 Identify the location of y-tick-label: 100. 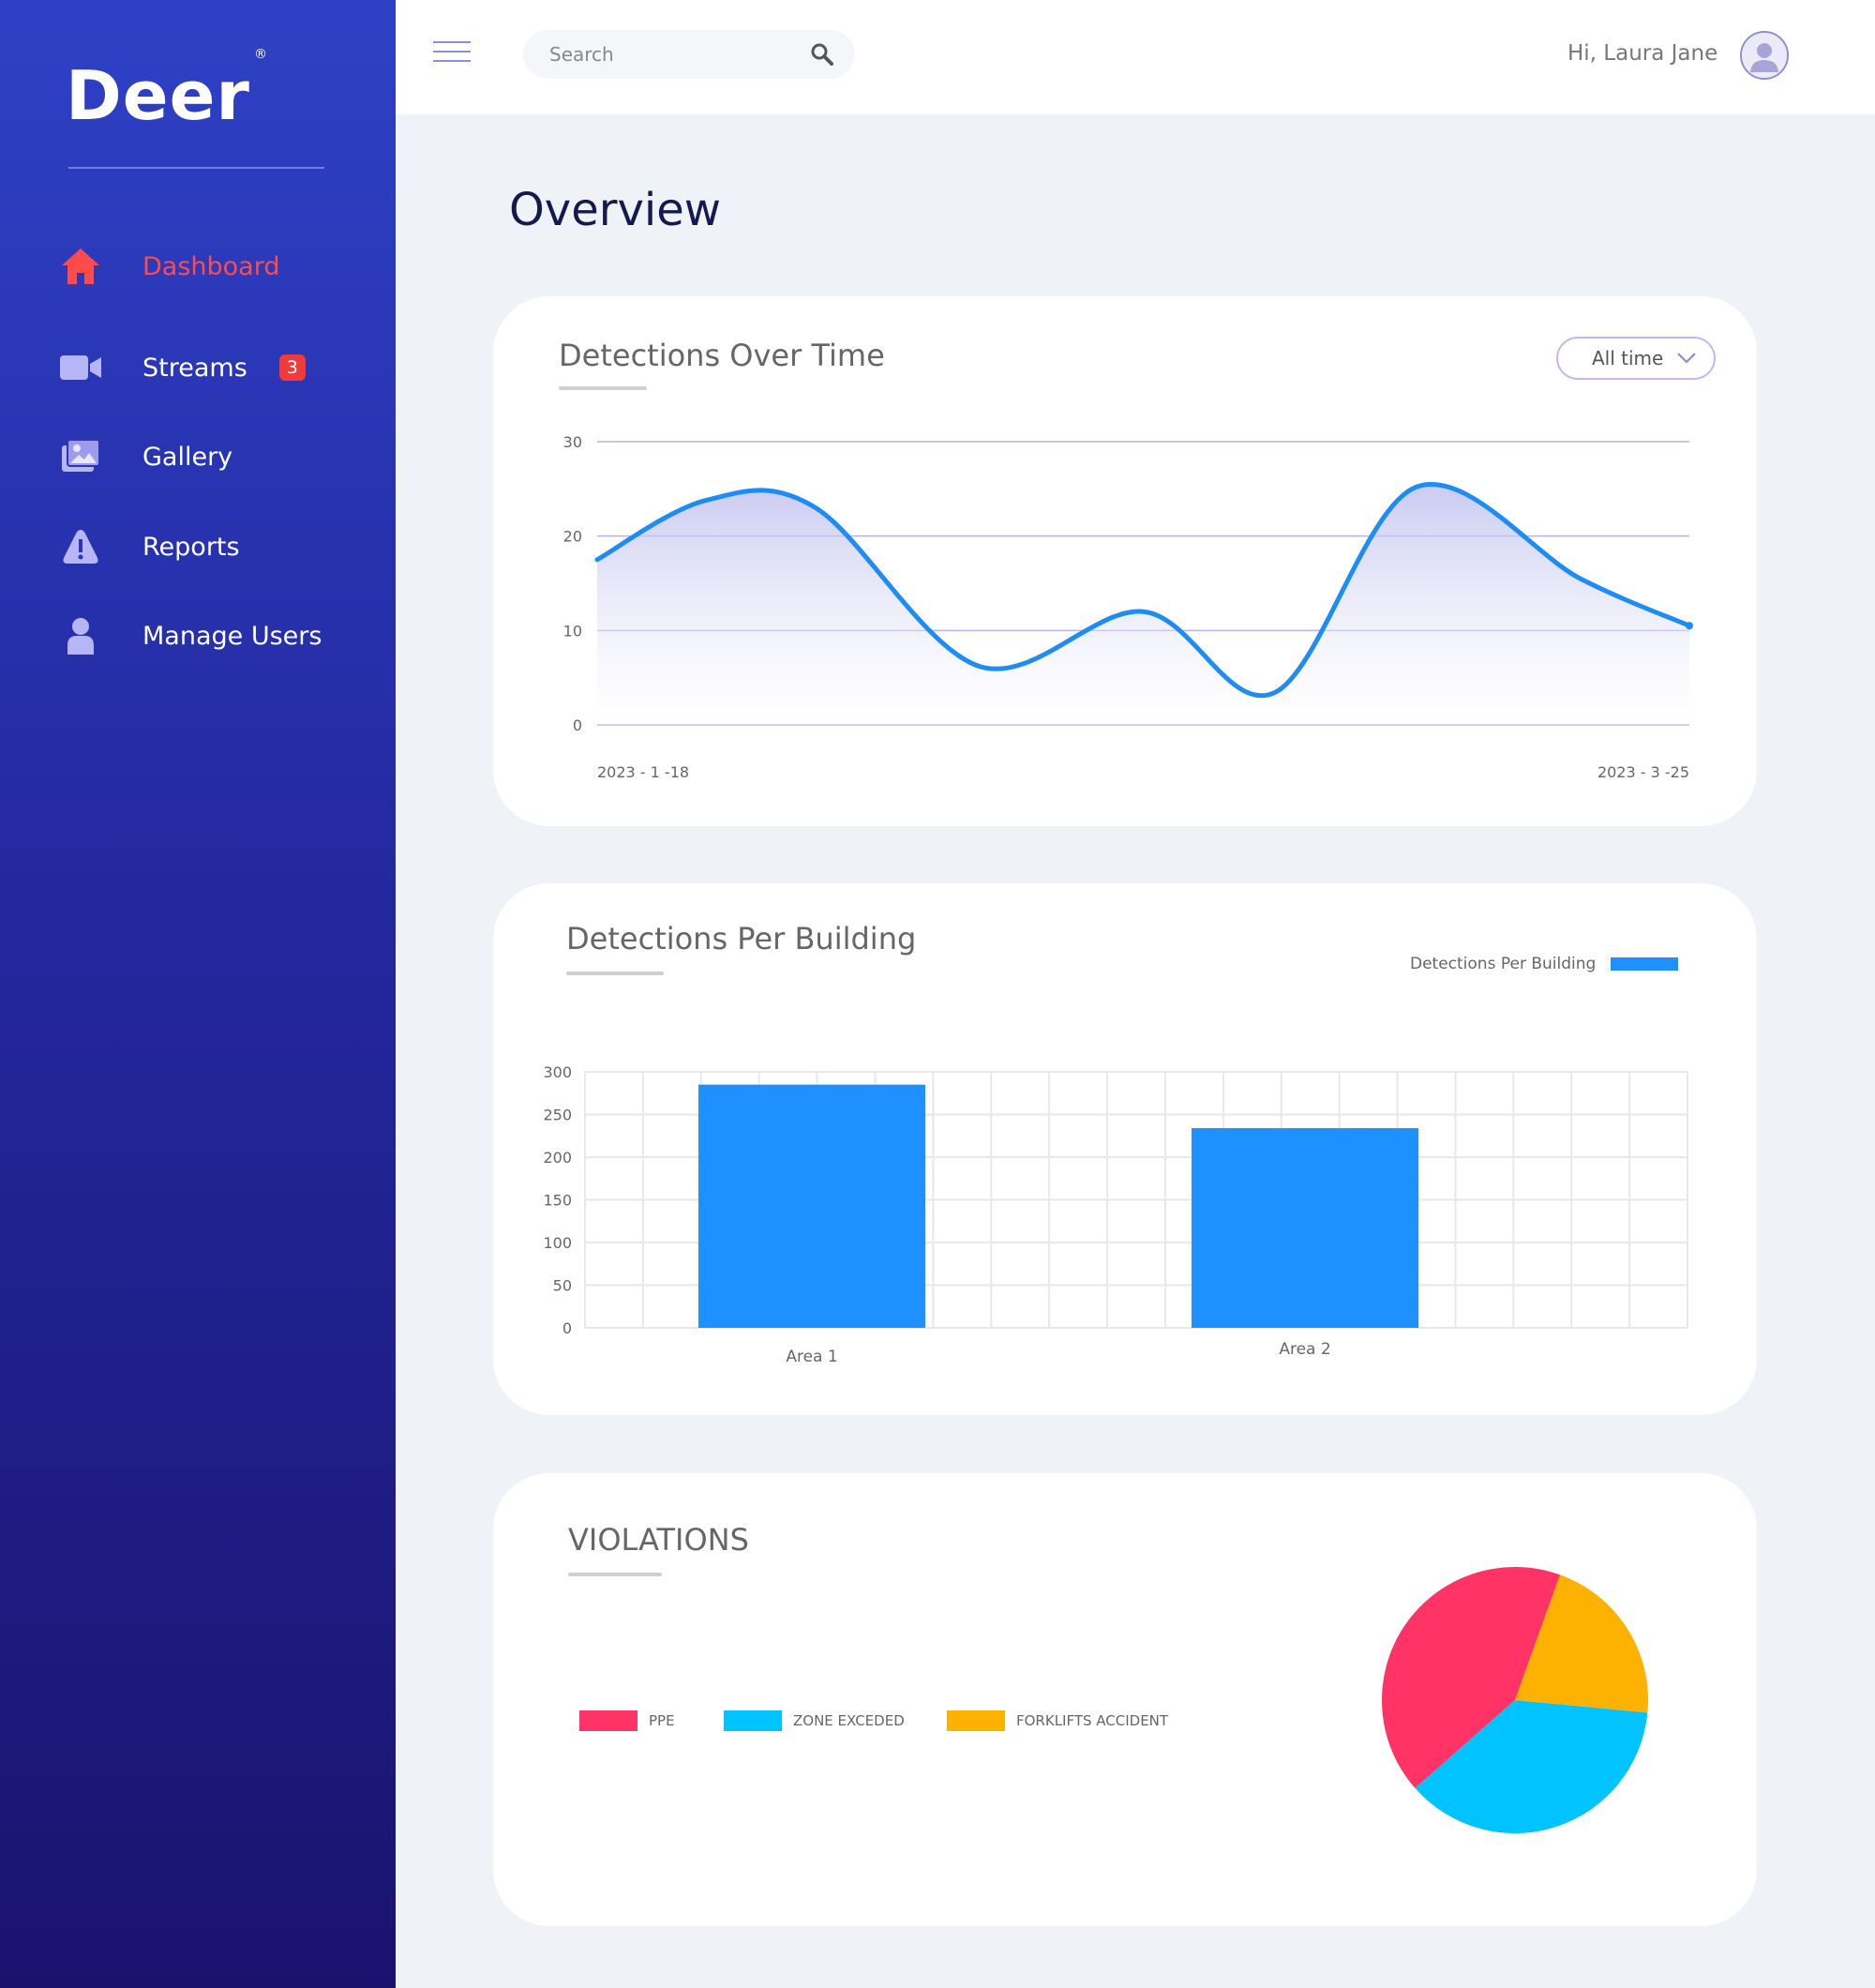
(557, 1243).